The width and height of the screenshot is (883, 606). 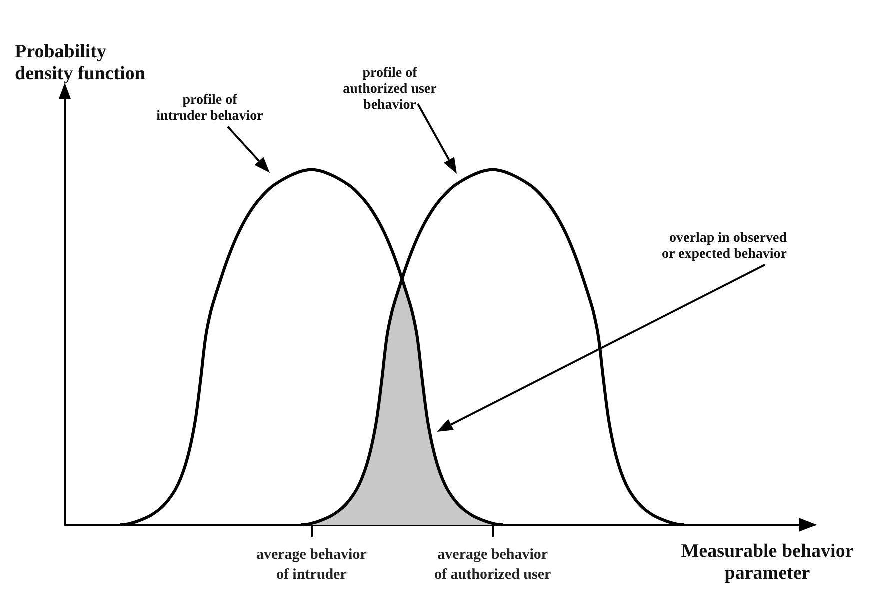 What do you see at coordinates (390, 90) in the screenshot?
I see `text: profile of authorized user behavior` at bounding box center [390, 90].